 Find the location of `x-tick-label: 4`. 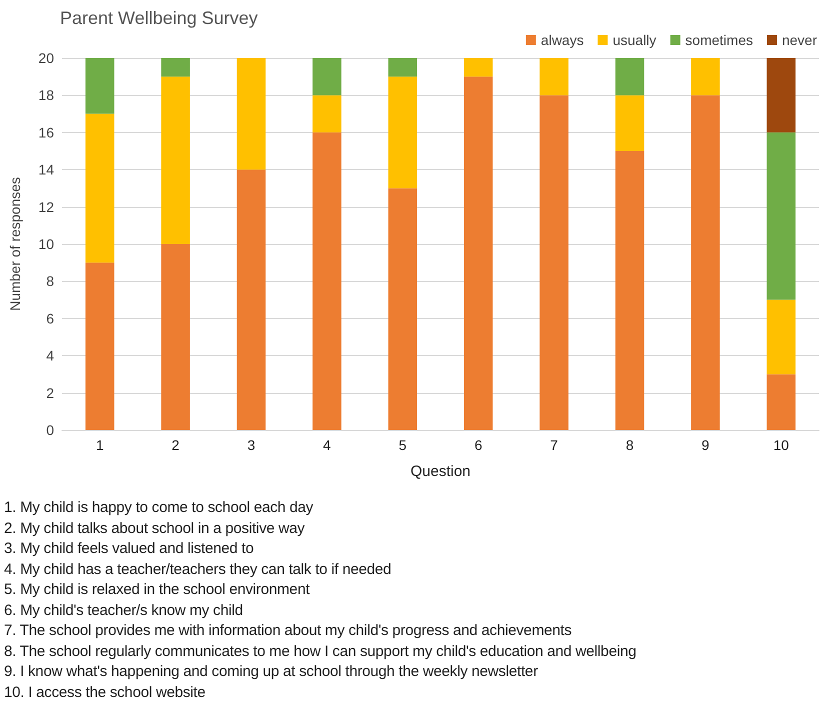

x-tick-label: 4 is located at coordinates (327, 445).